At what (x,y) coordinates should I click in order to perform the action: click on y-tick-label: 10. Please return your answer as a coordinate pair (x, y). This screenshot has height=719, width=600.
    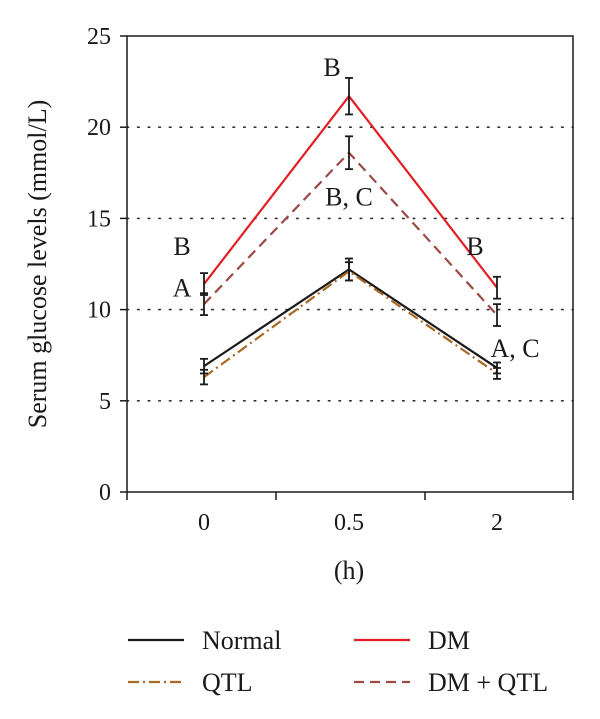
    Looking at the image, I should click on (99, 311).